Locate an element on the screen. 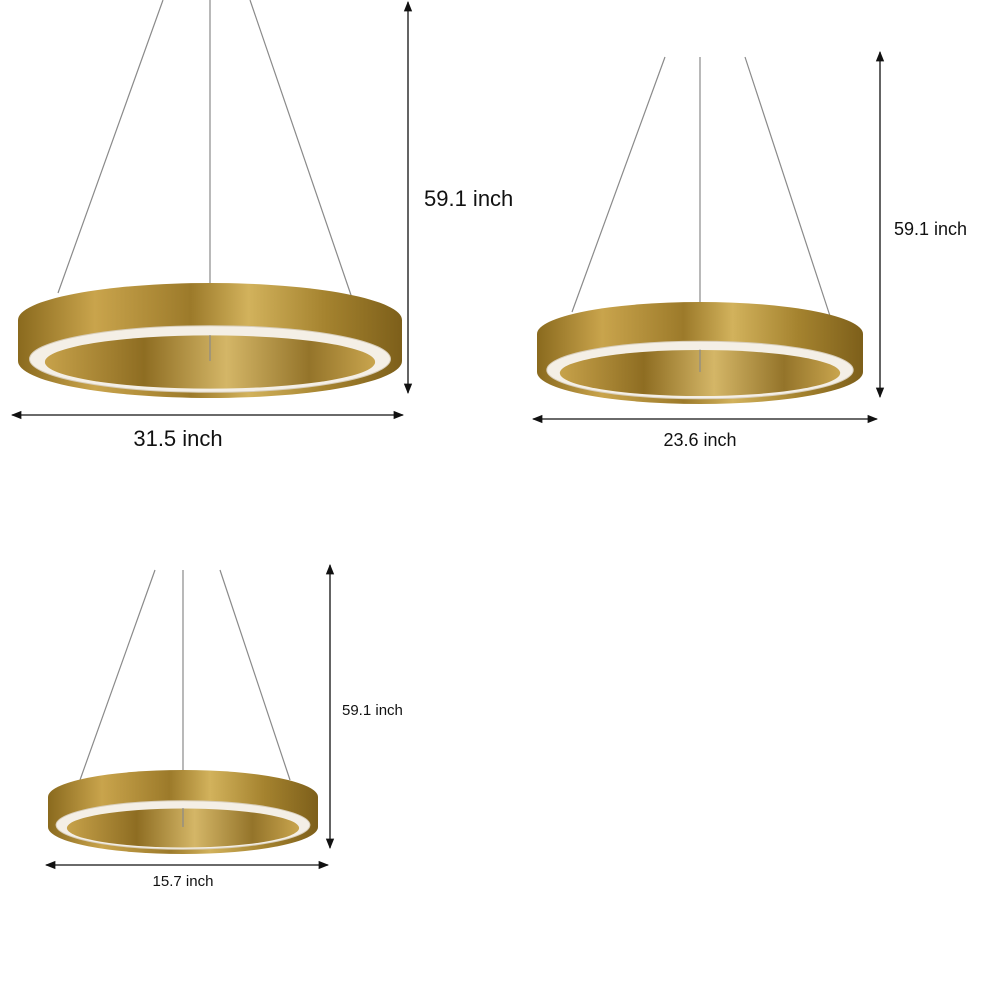 The image size is (1000, 1000). pendant-lamp: 59.1 inch 15.7 inch is located at coordinates (223, 726).